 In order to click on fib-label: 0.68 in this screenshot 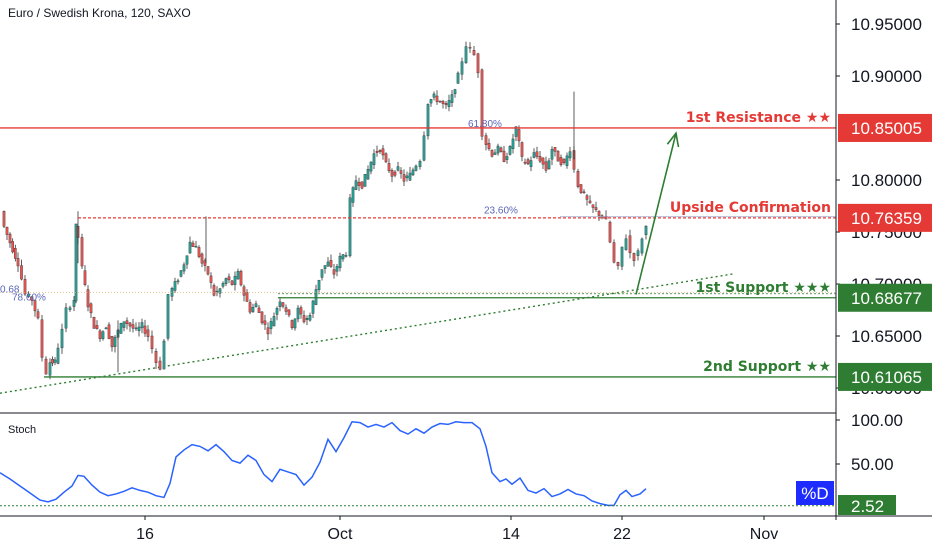, I will do `click(10, 289)`.